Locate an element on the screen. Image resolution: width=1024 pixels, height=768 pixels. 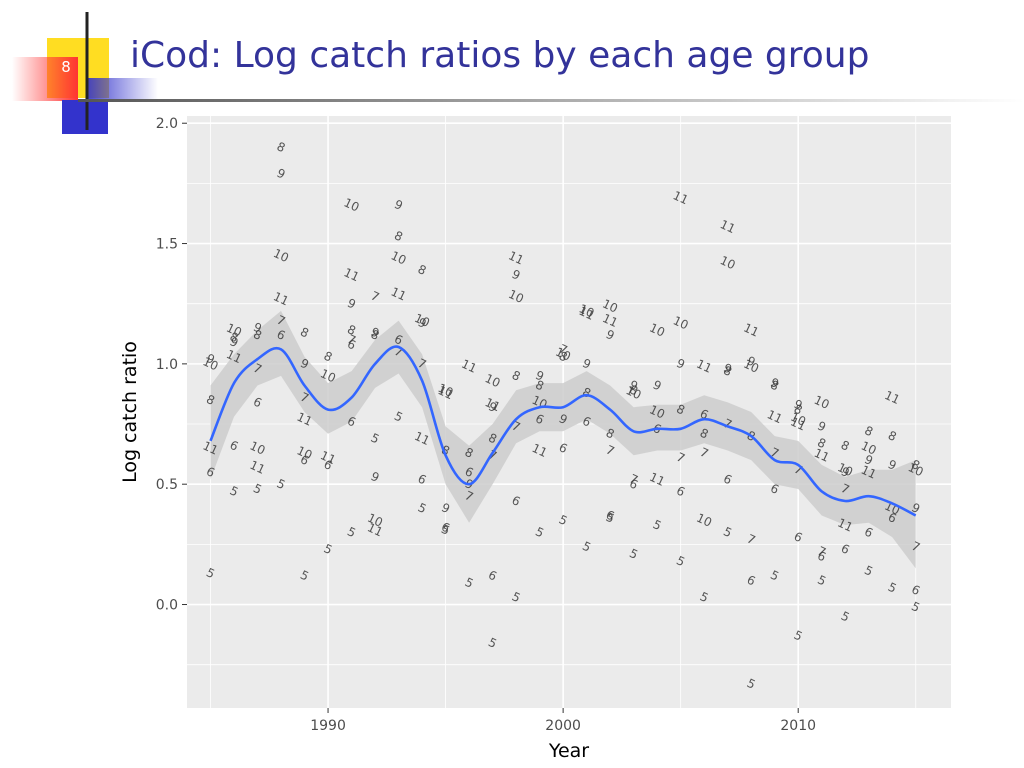
y-tick-label: 1.0 is located at coordinates (167, 365).